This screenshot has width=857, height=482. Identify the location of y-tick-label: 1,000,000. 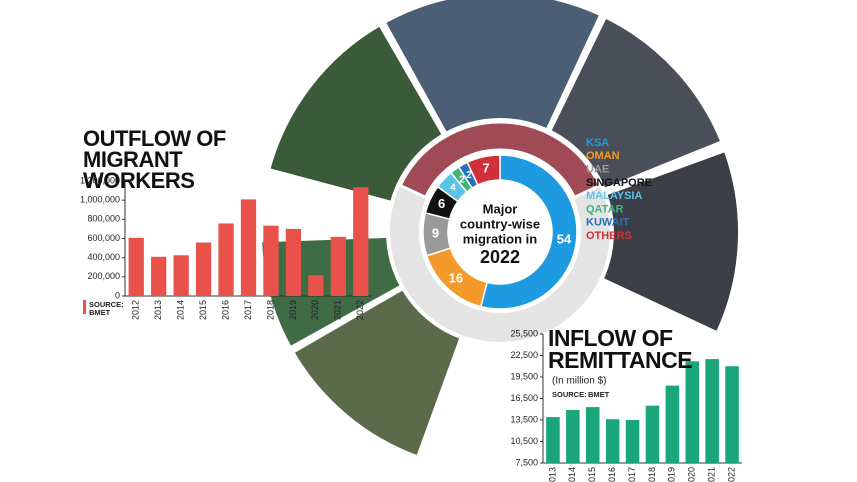
(100, 200).